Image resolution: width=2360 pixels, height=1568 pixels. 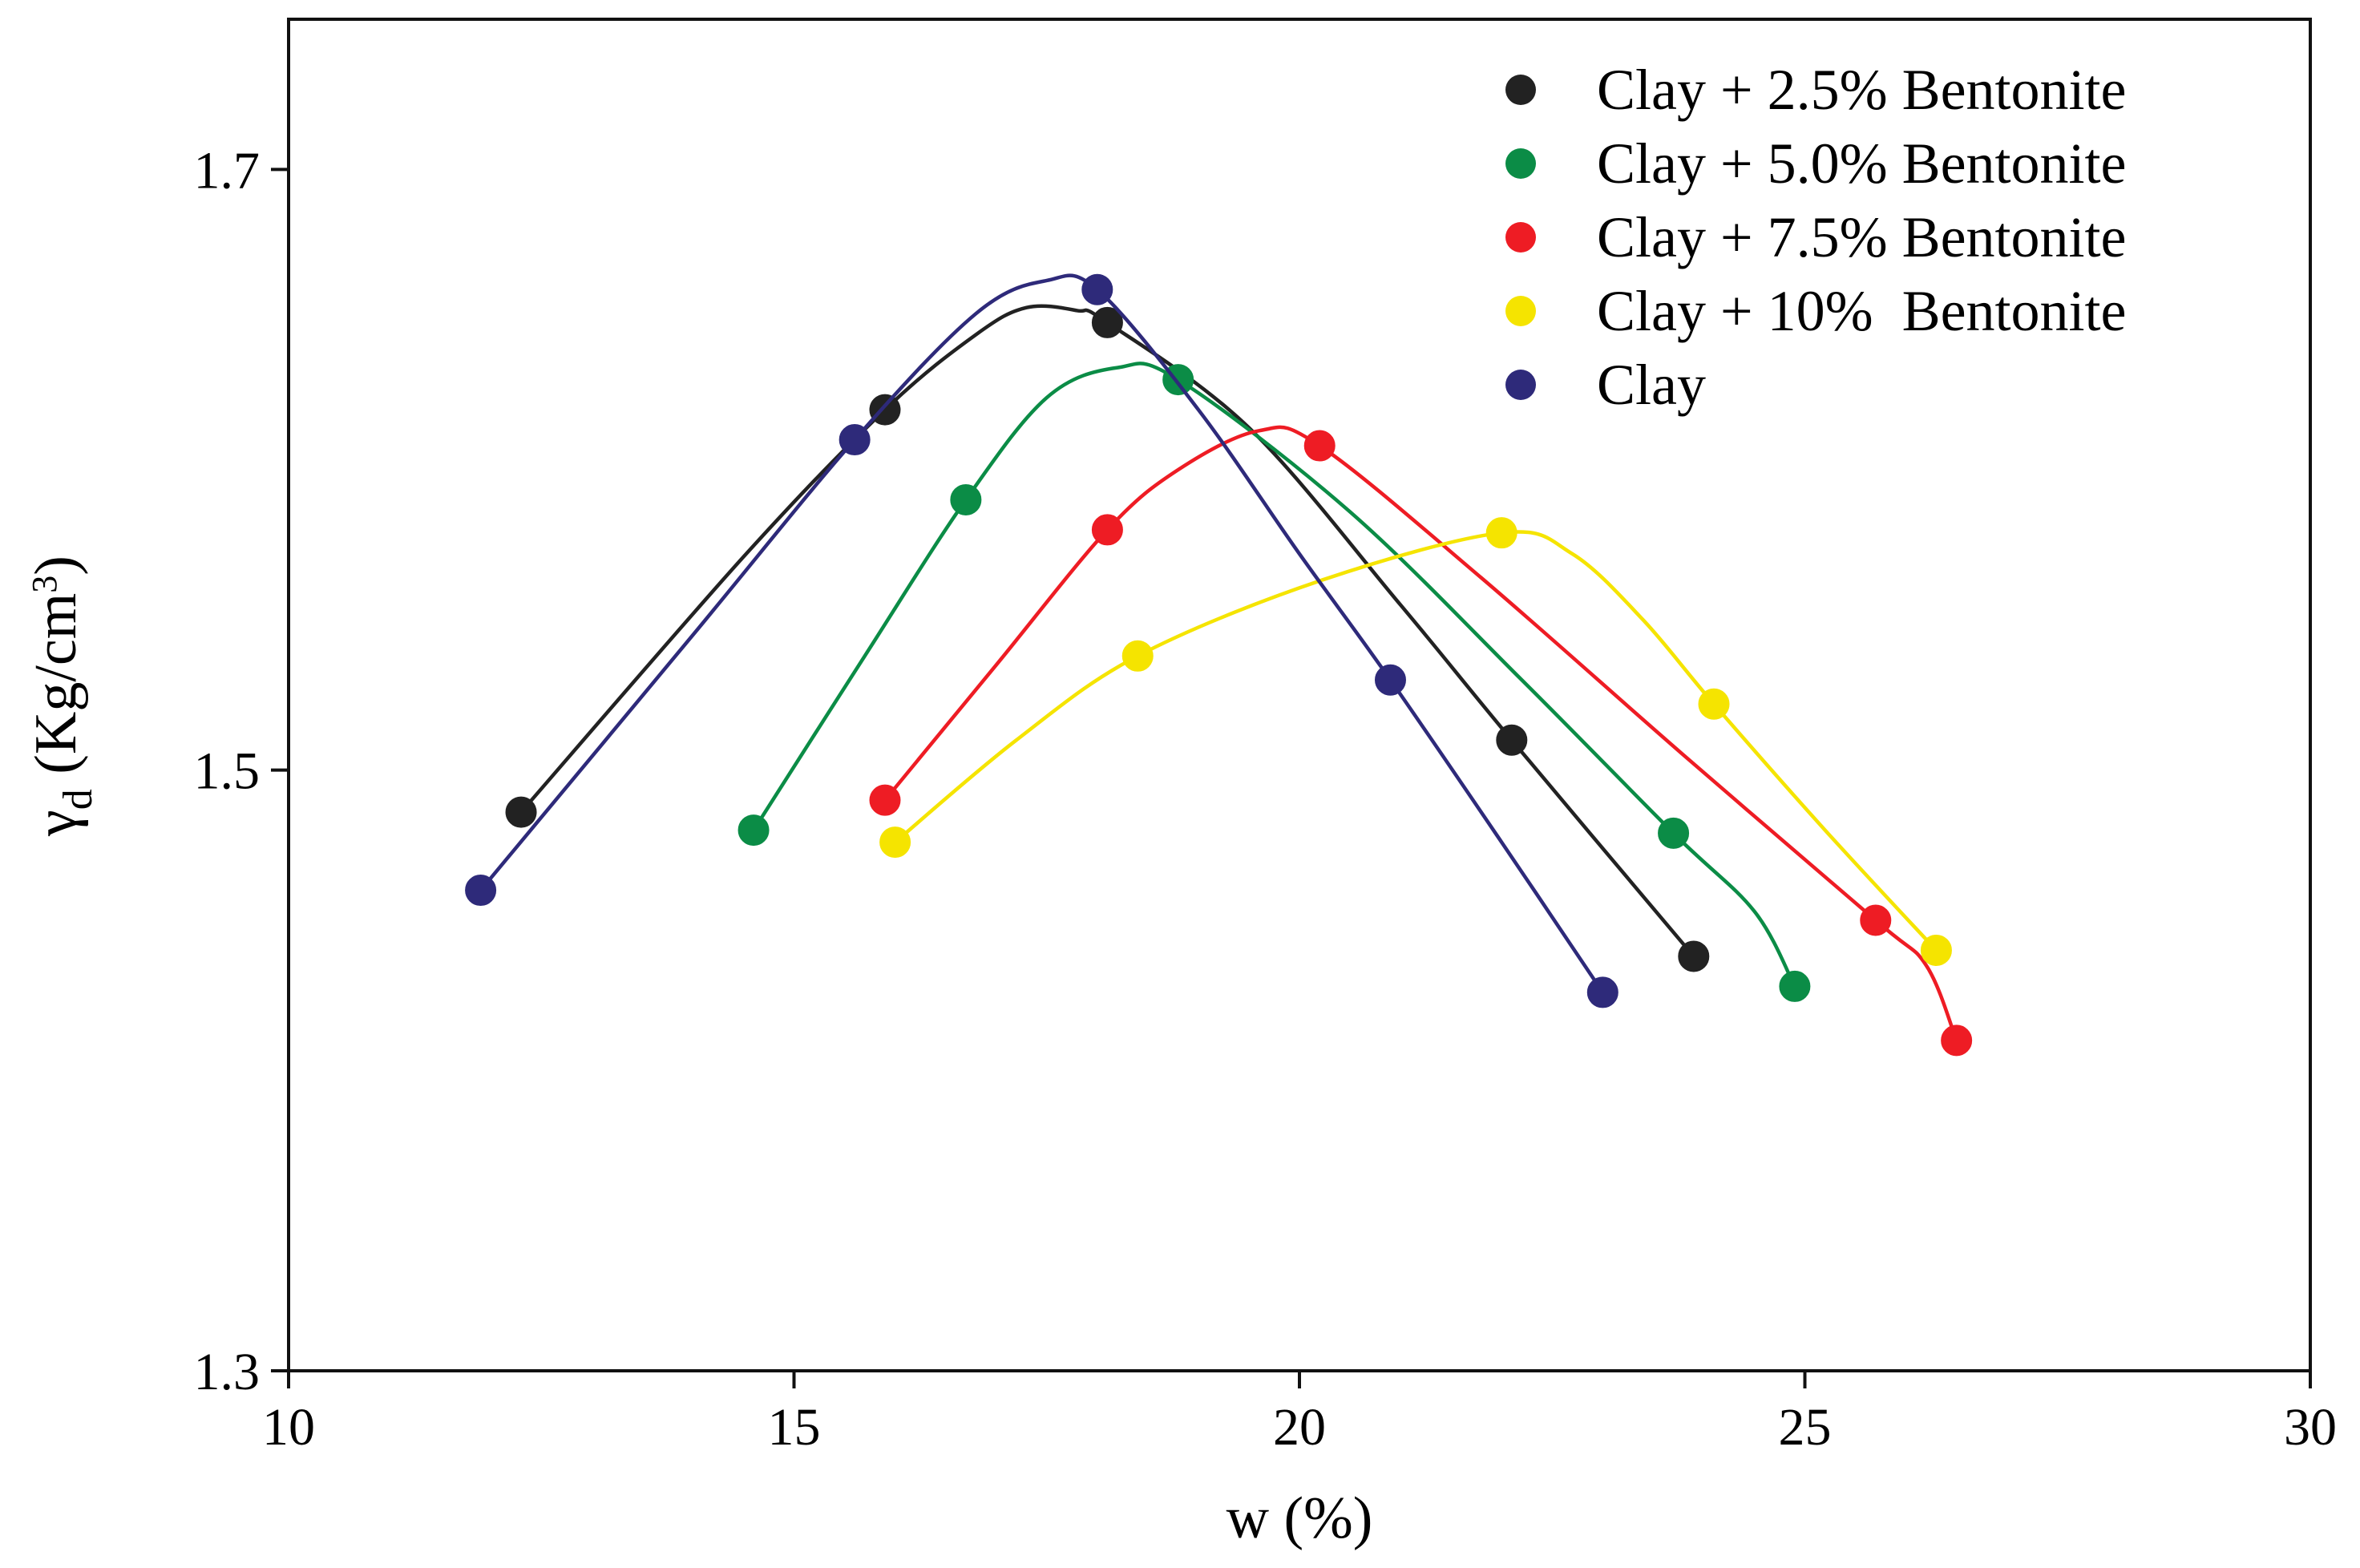 What do you see at coordinates (227, 170) in the screenshot?
I see `y-tick-label: 1.7` at bounding box center [227, 170].